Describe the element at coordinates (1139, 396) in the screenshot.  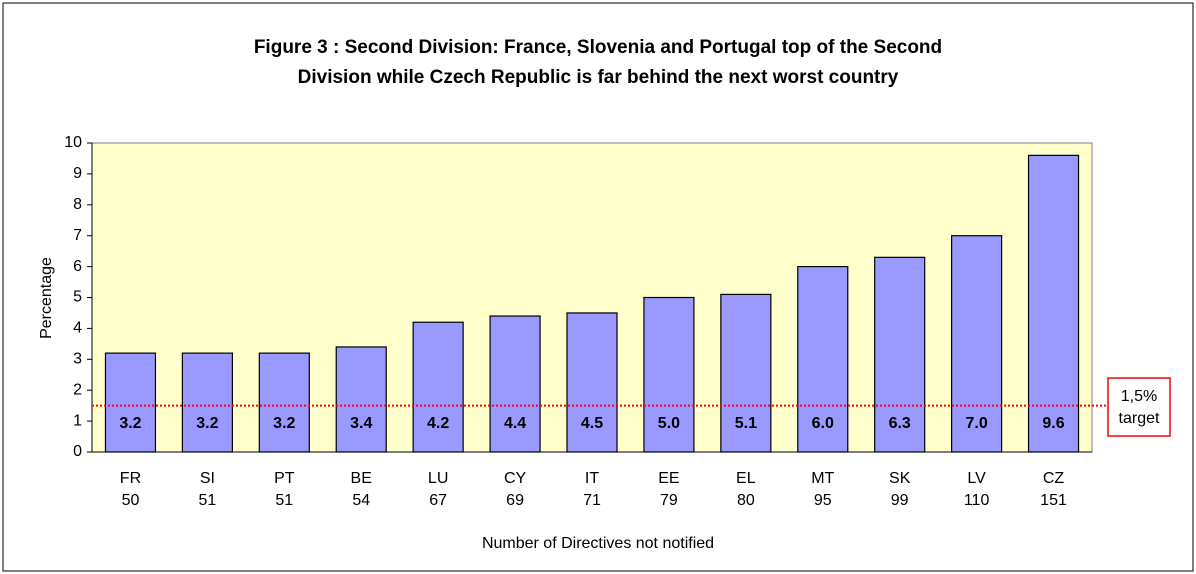
I see `annotation: 1,5%` at that location.